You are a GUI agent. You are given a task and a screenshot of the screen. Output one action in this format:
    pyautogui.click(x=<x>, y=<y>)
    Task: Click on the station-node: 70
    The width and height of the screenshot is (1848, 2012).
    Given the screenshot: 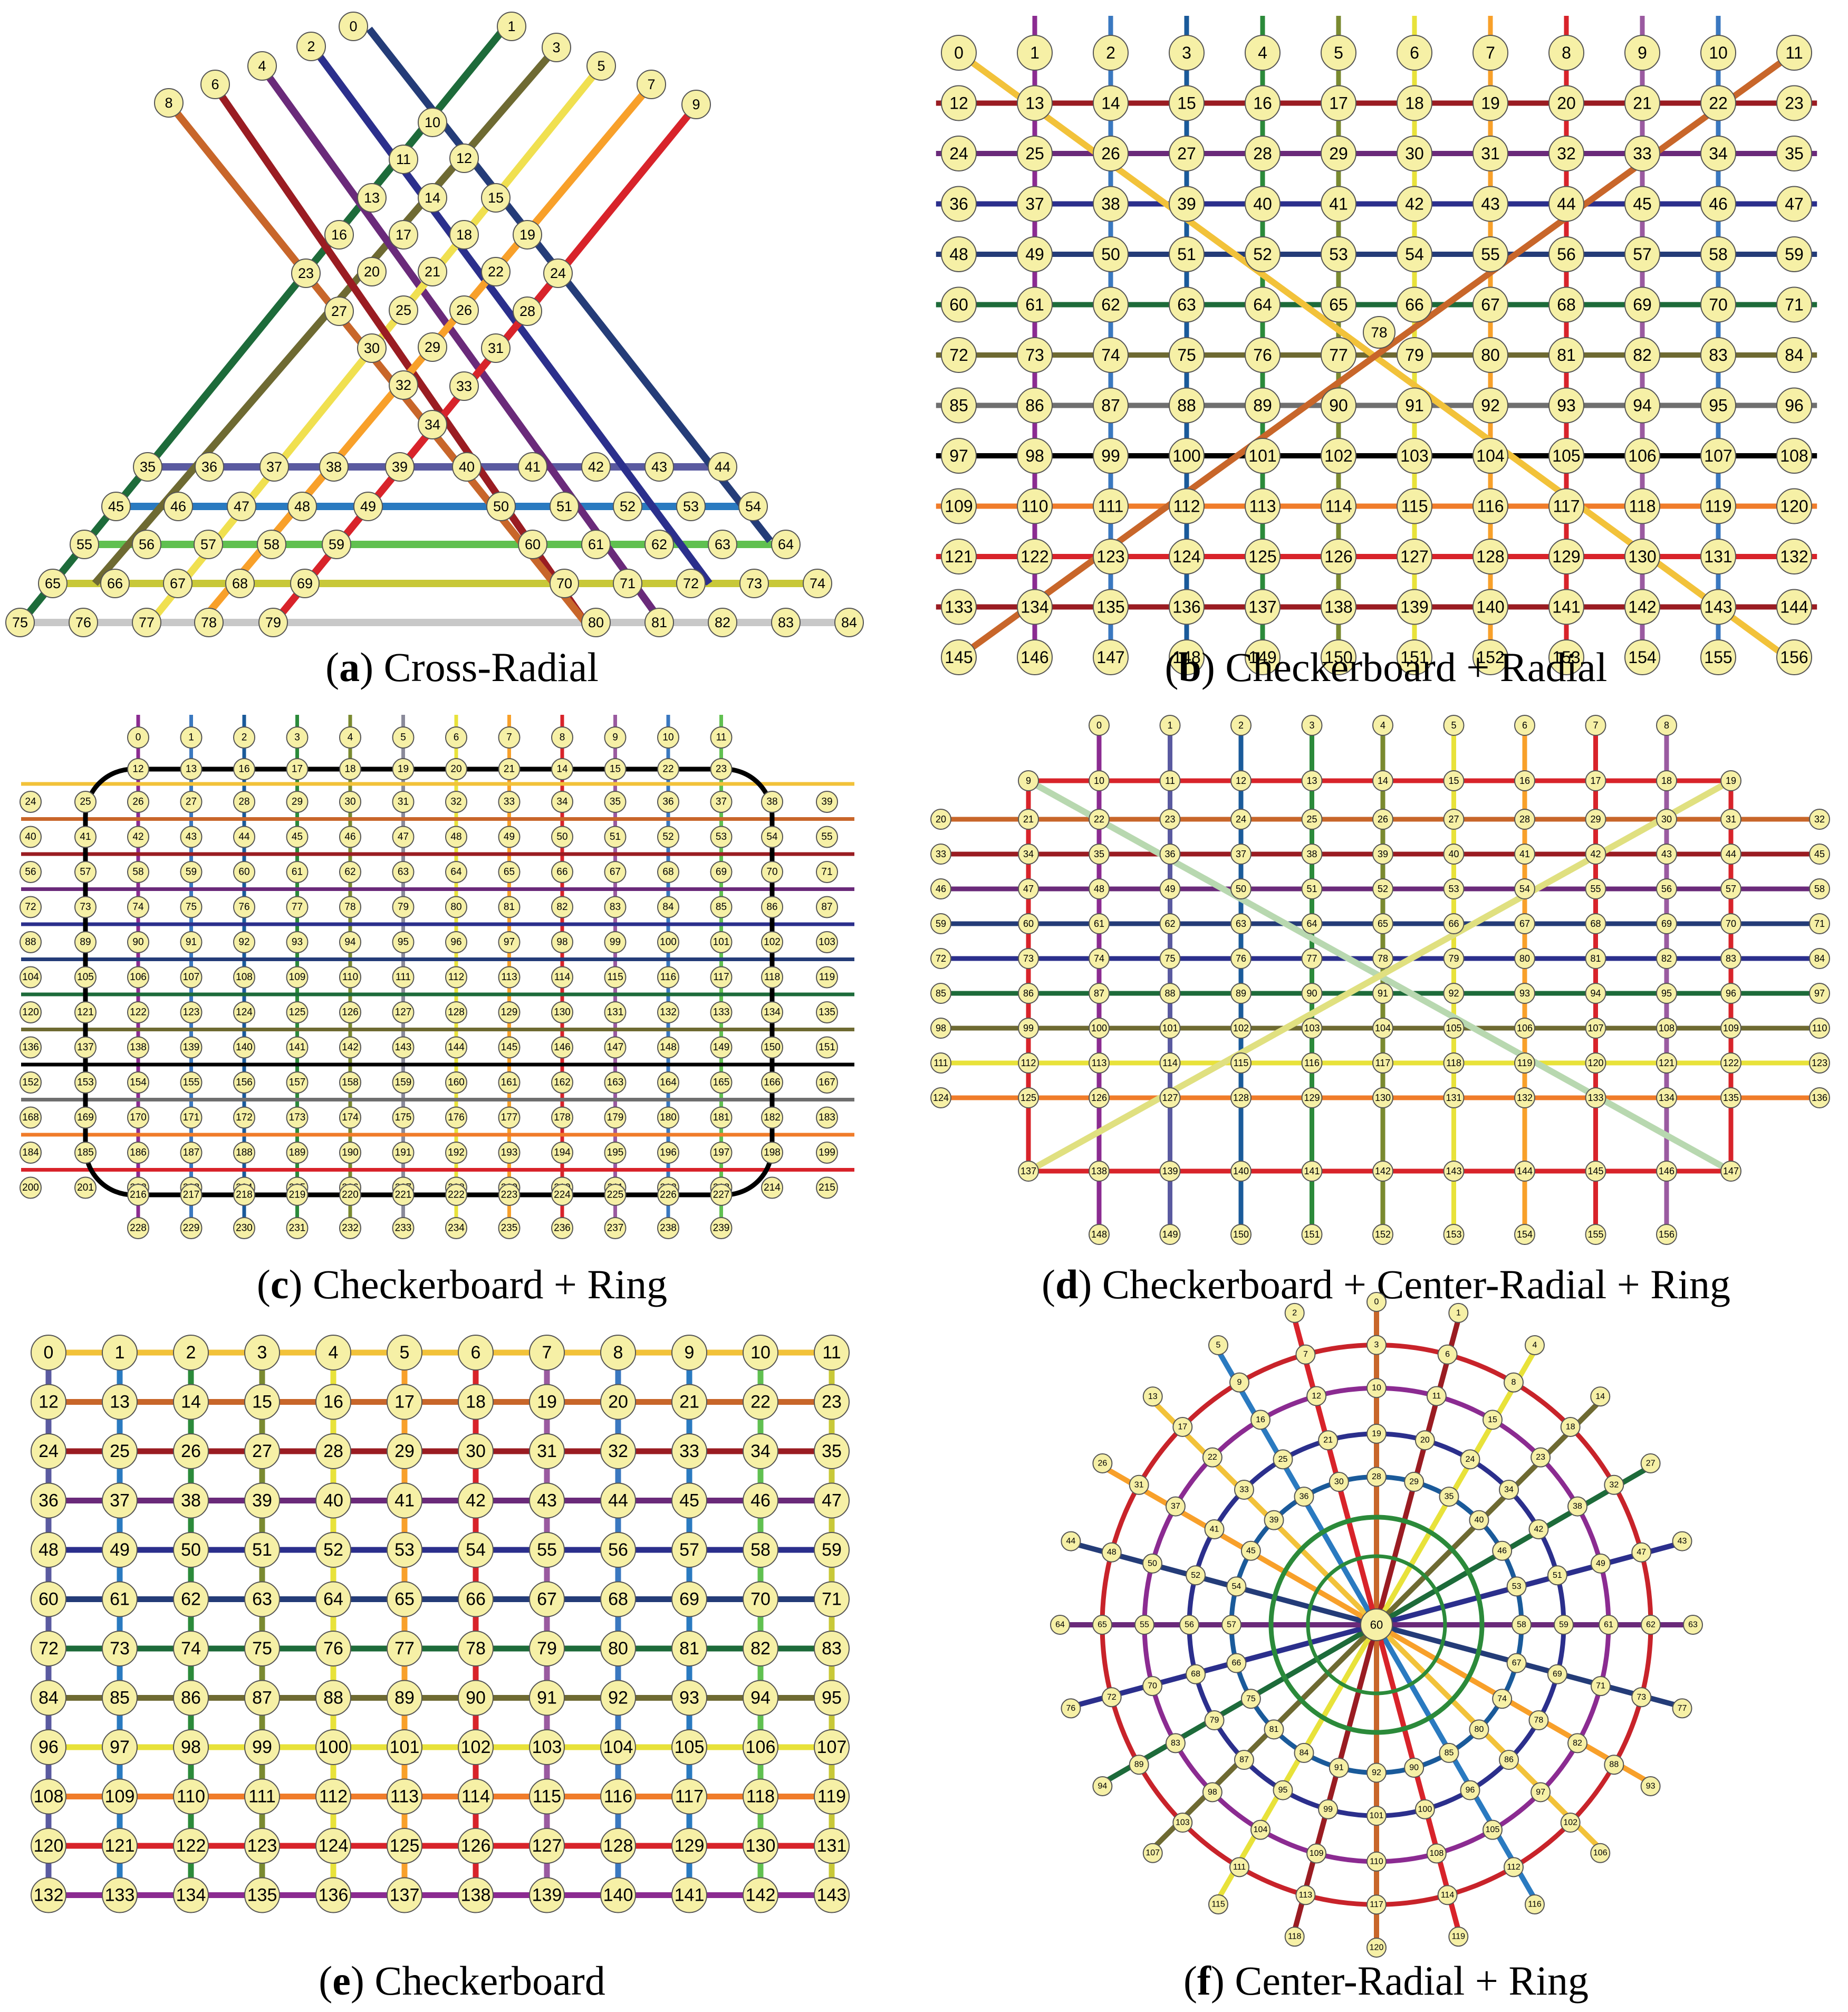 What is the action you would take?
    pyautogui.click(x=1152, y=1686)
    